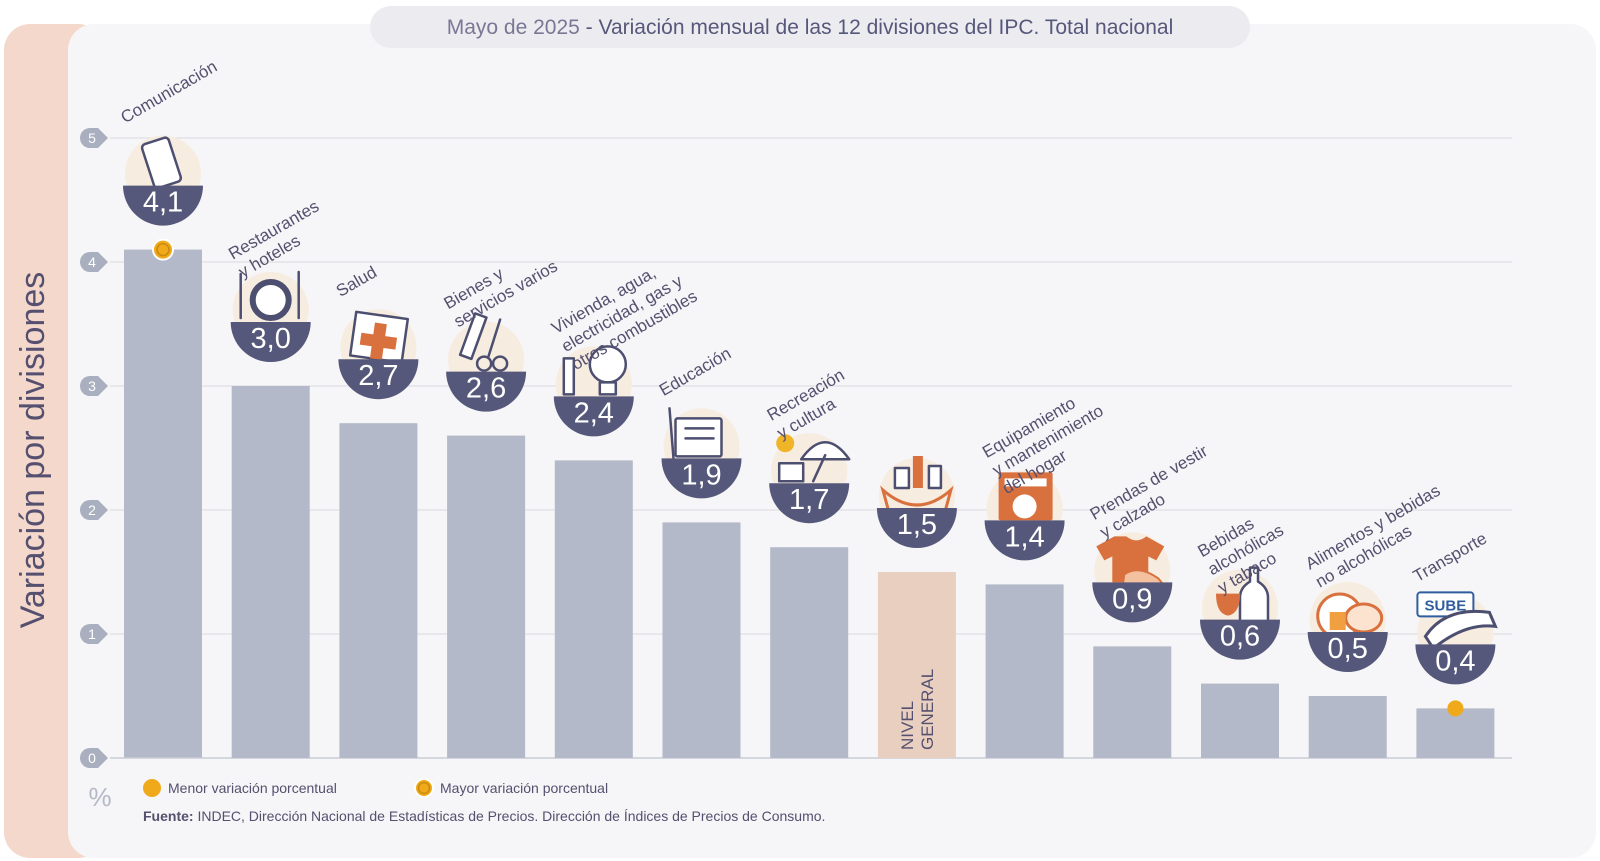 The width and height of the screenshot is (1600, 861). Describe the element at coordinates (1024, 537) in the screenshot. I see `value-label: 1,4` at that location.